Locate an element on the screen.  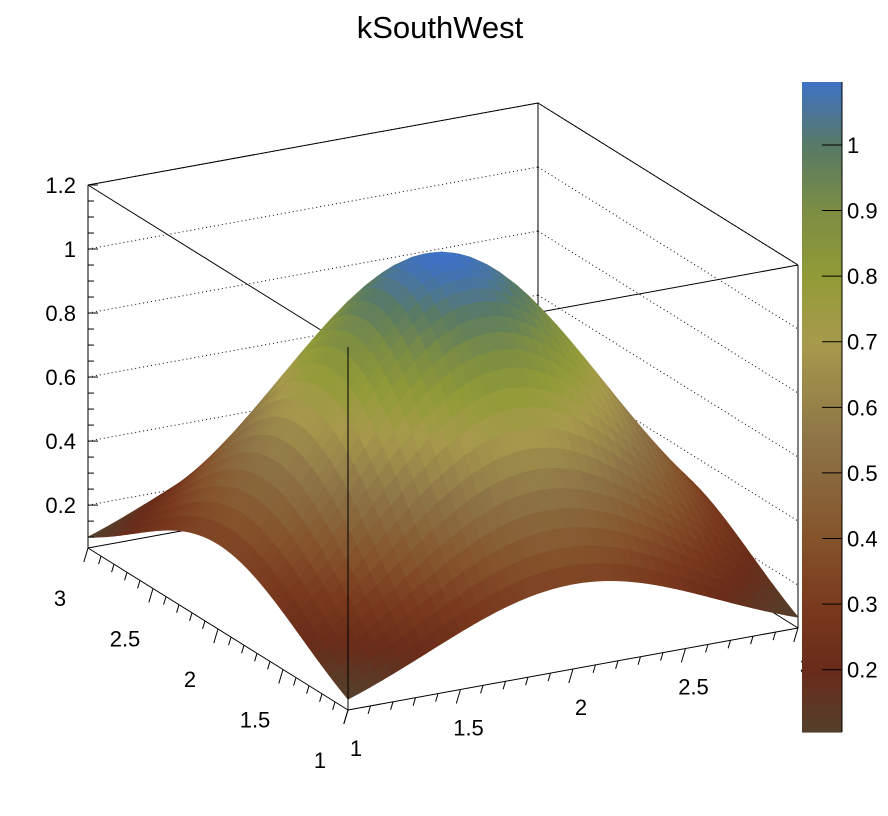
y-tick-label: 2.5 is located at coordinates (125, 639).